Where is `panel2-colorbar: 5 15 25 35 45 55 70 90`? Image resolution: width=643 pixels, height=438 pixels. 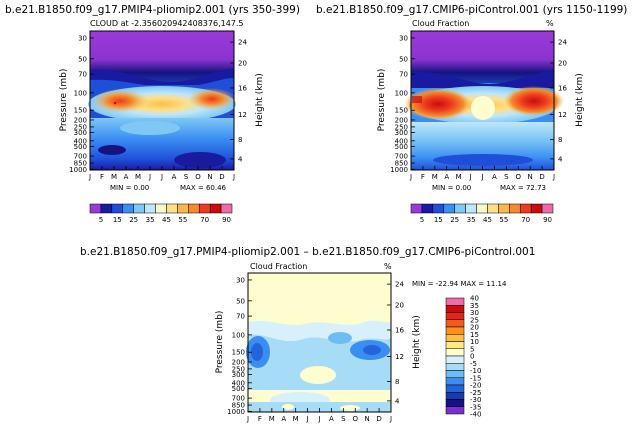 panel2-colorbar: 5 15 25 35 45 55 70 90 is located at coordinates (482, 213).